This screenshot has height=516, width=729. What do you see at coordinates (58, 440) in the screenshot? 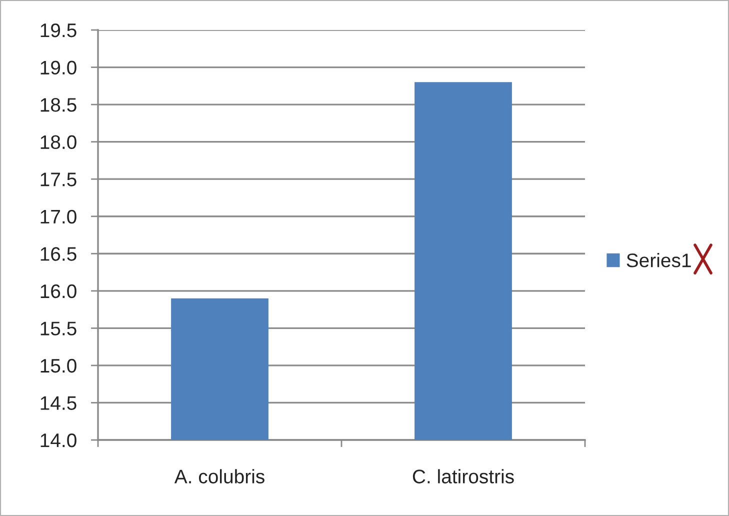
I see `y-tick-label: 14.0` at bounding box center [58, 440].